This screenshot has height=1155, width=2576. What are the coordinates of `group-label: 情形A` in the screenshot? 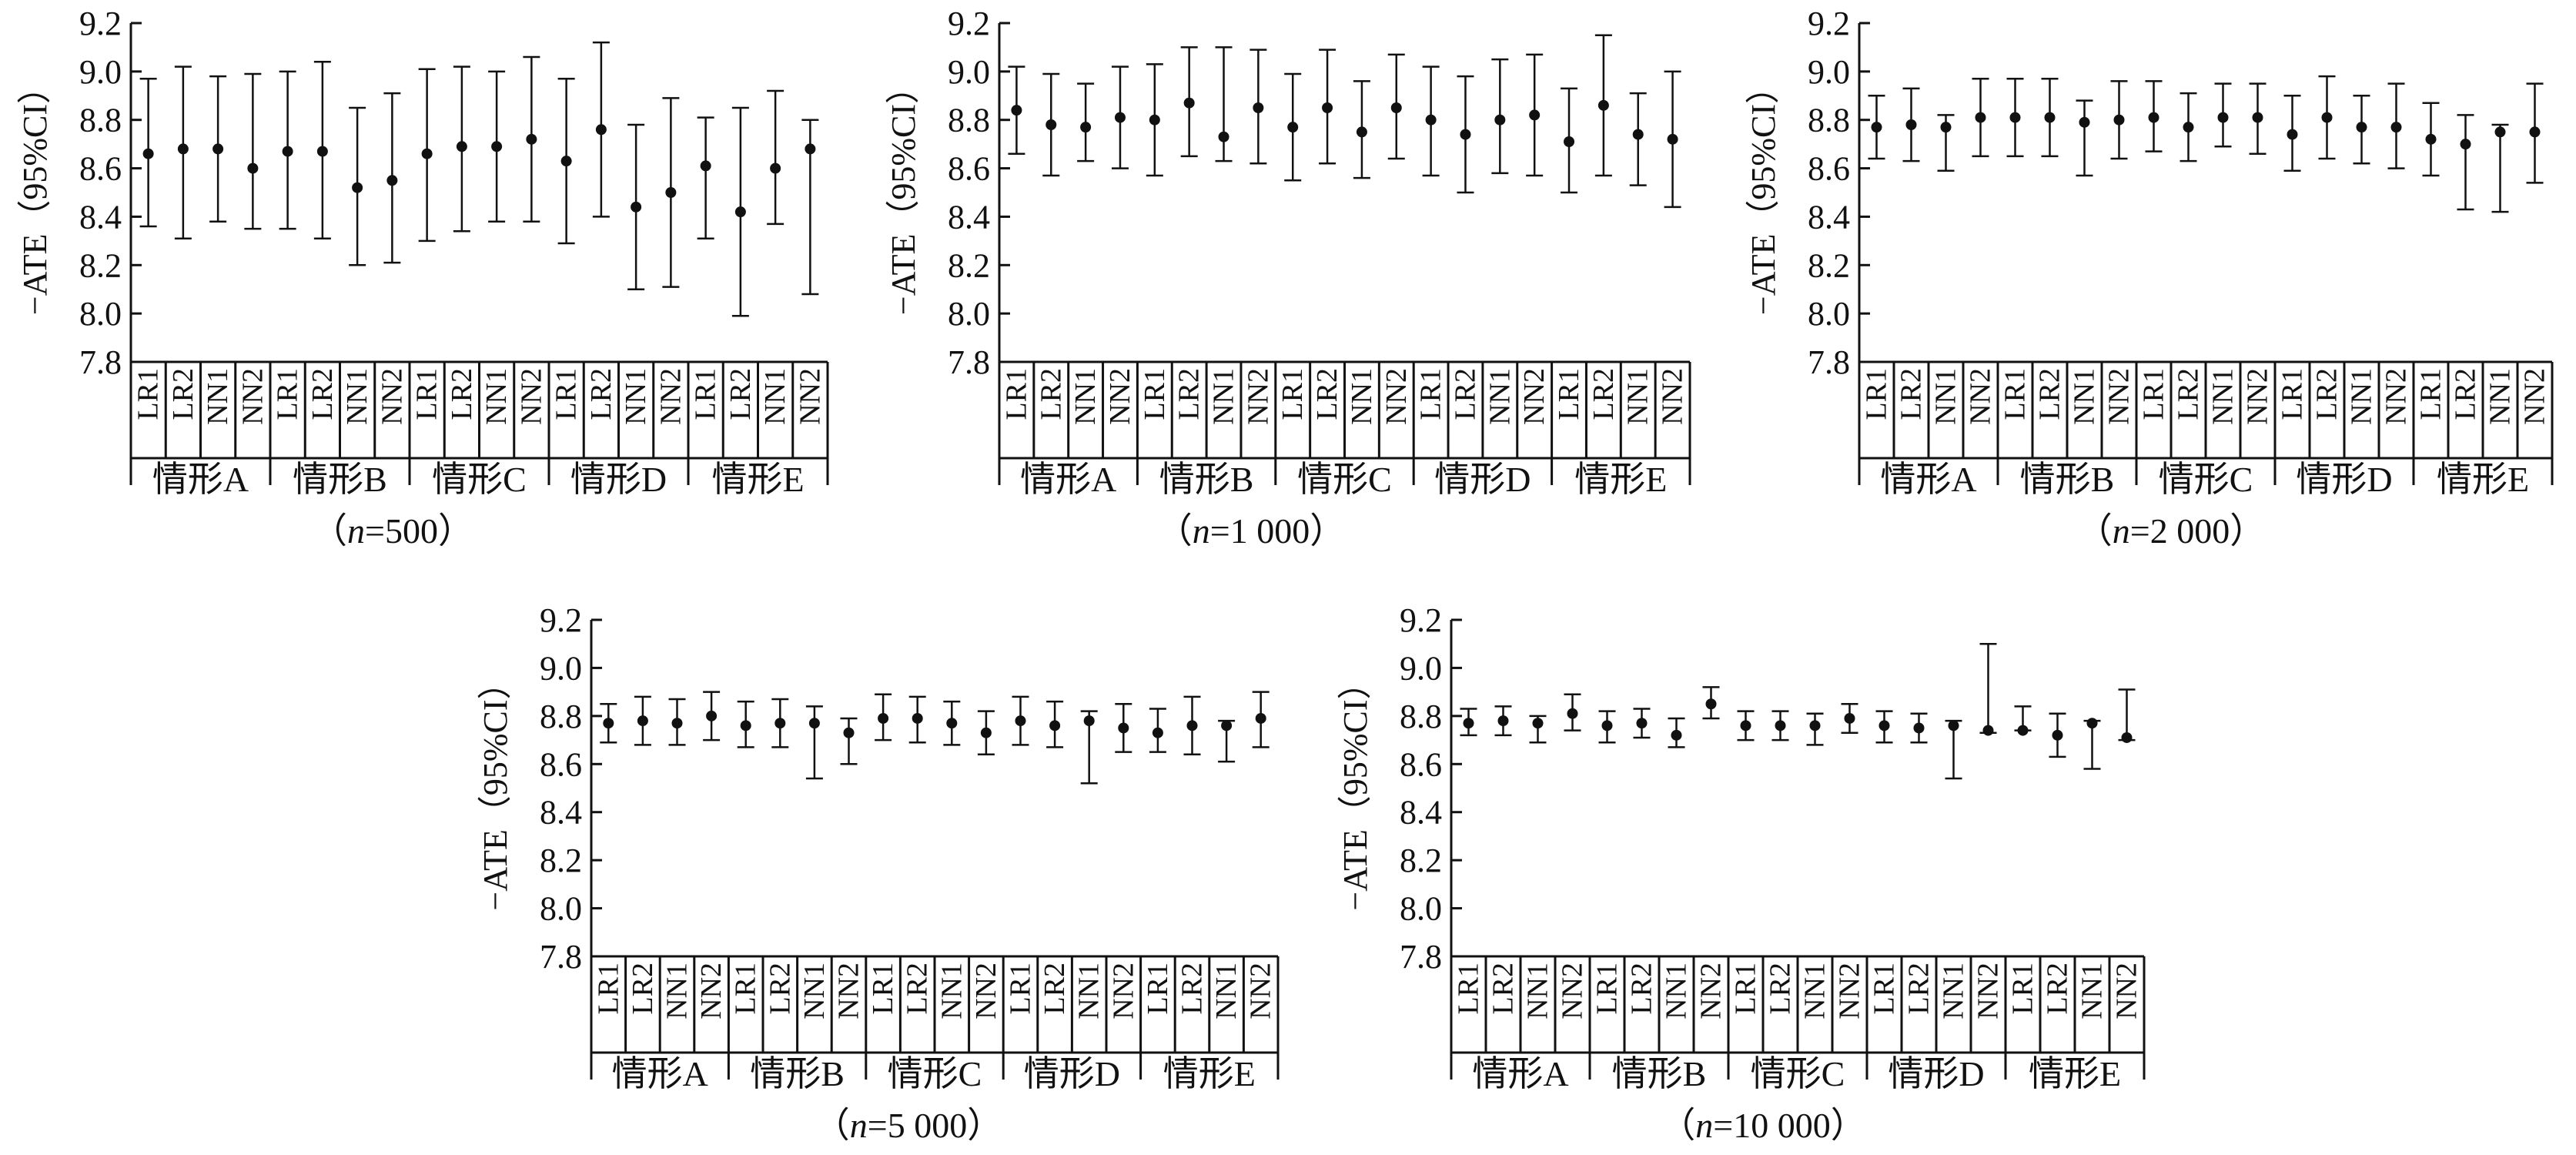 It's located at (1068, 479).